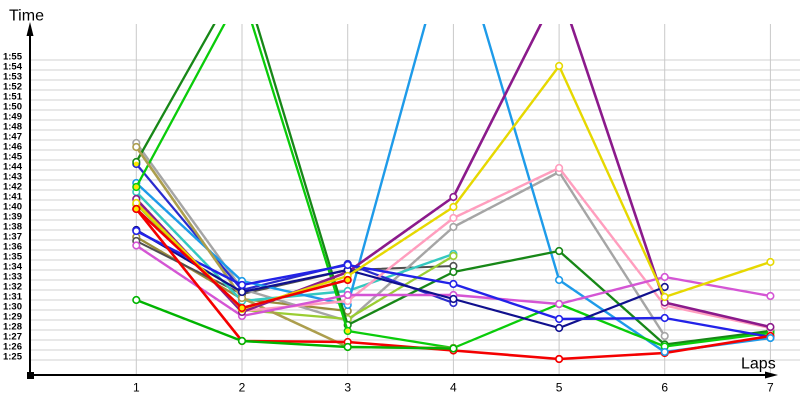 Image resolution: width=800 pixels, height=405 pixels. What do you see at coordinates (12, 147) in the screenshot?
I see `svg-text: 1:46` at bounding box center [12, 147].